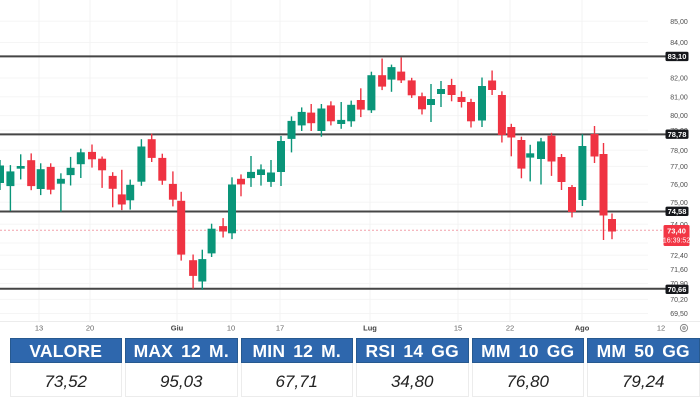  Describe the element at coordinates (677, 134) in the screenshot. I see `svg-text: 78,78` at that location.